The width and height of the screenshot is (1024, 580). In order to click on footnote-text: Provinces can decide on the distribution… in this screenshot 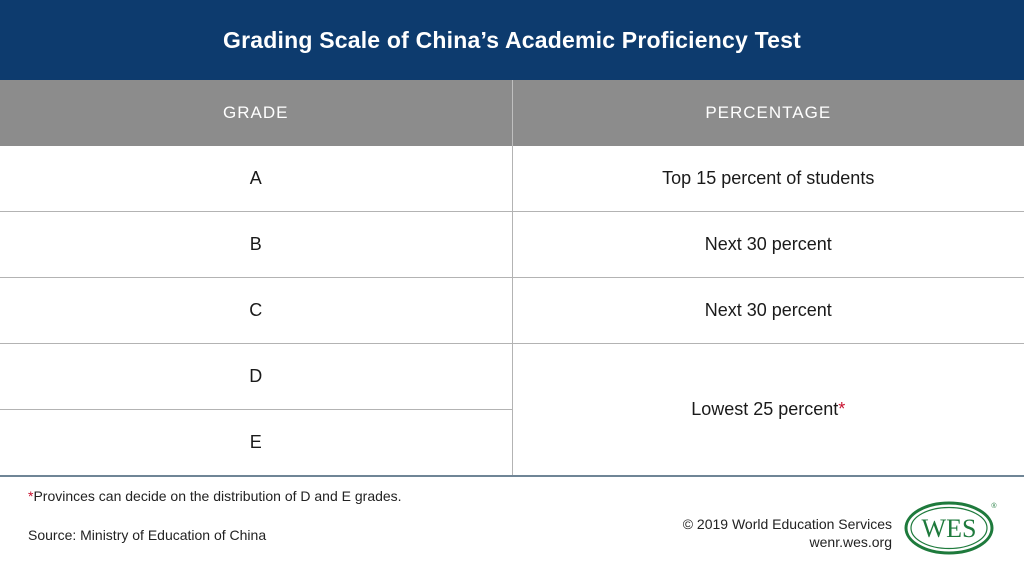, I will do `click(217, 496)`.